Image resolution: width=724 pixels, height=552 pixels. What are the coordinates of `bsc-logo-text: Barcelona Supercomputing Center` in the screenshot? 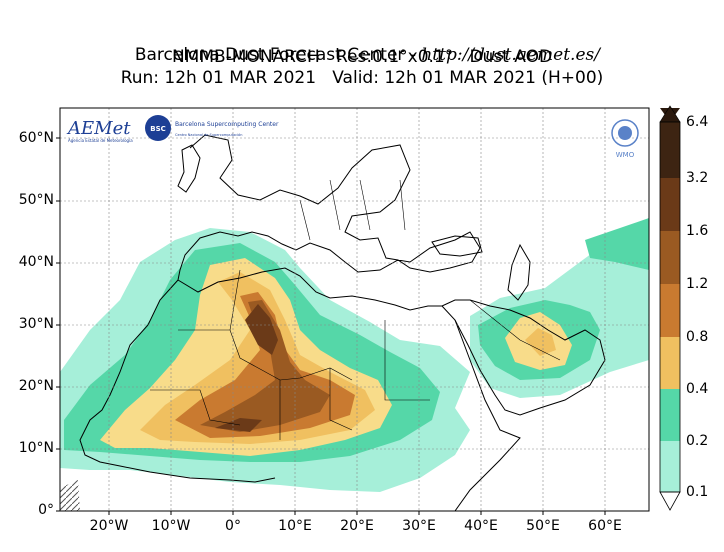 It's located at (227, 124).